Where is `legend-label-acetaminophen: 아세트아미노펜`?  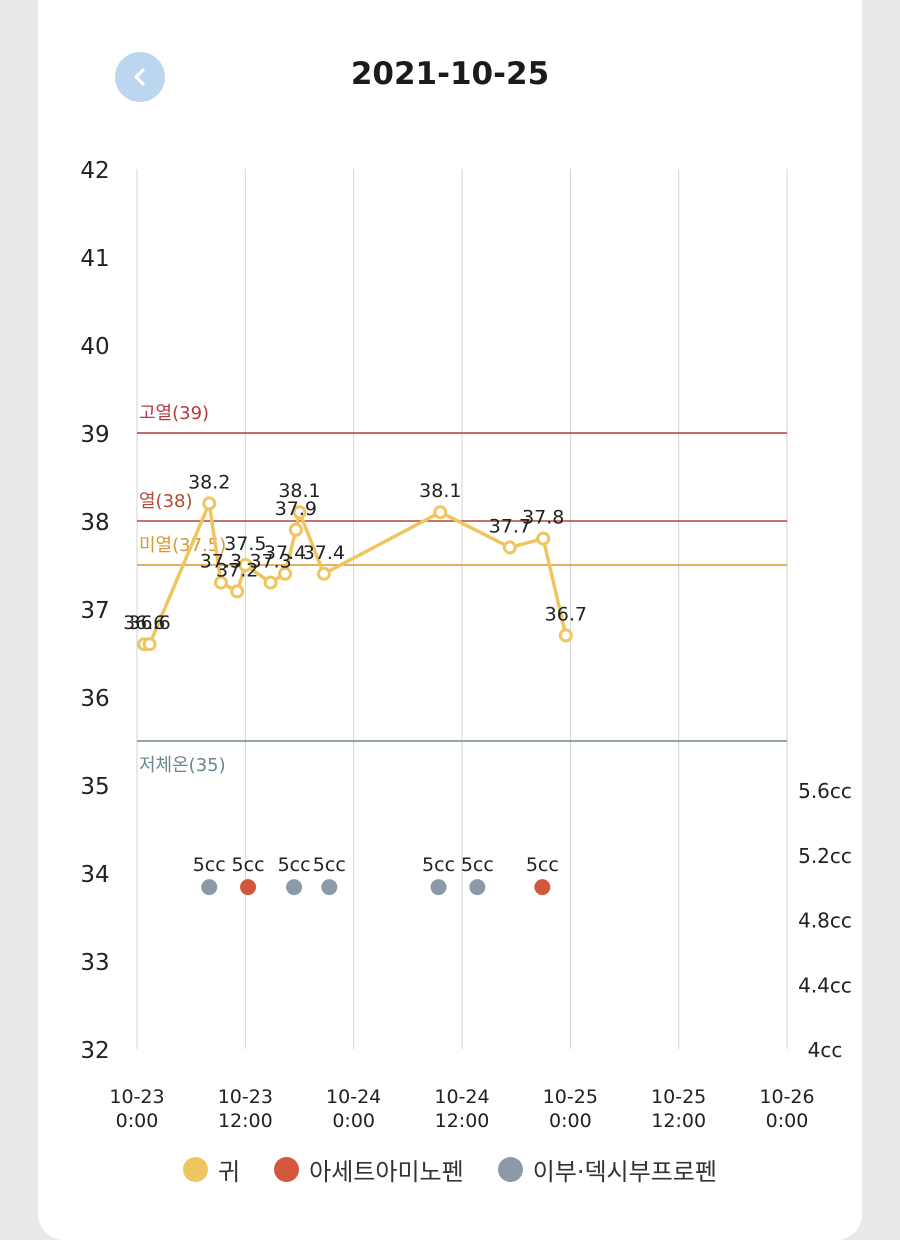 legend-label-acetaminophen: 아세트아미노펜 is located at coordinates (386, 1172).